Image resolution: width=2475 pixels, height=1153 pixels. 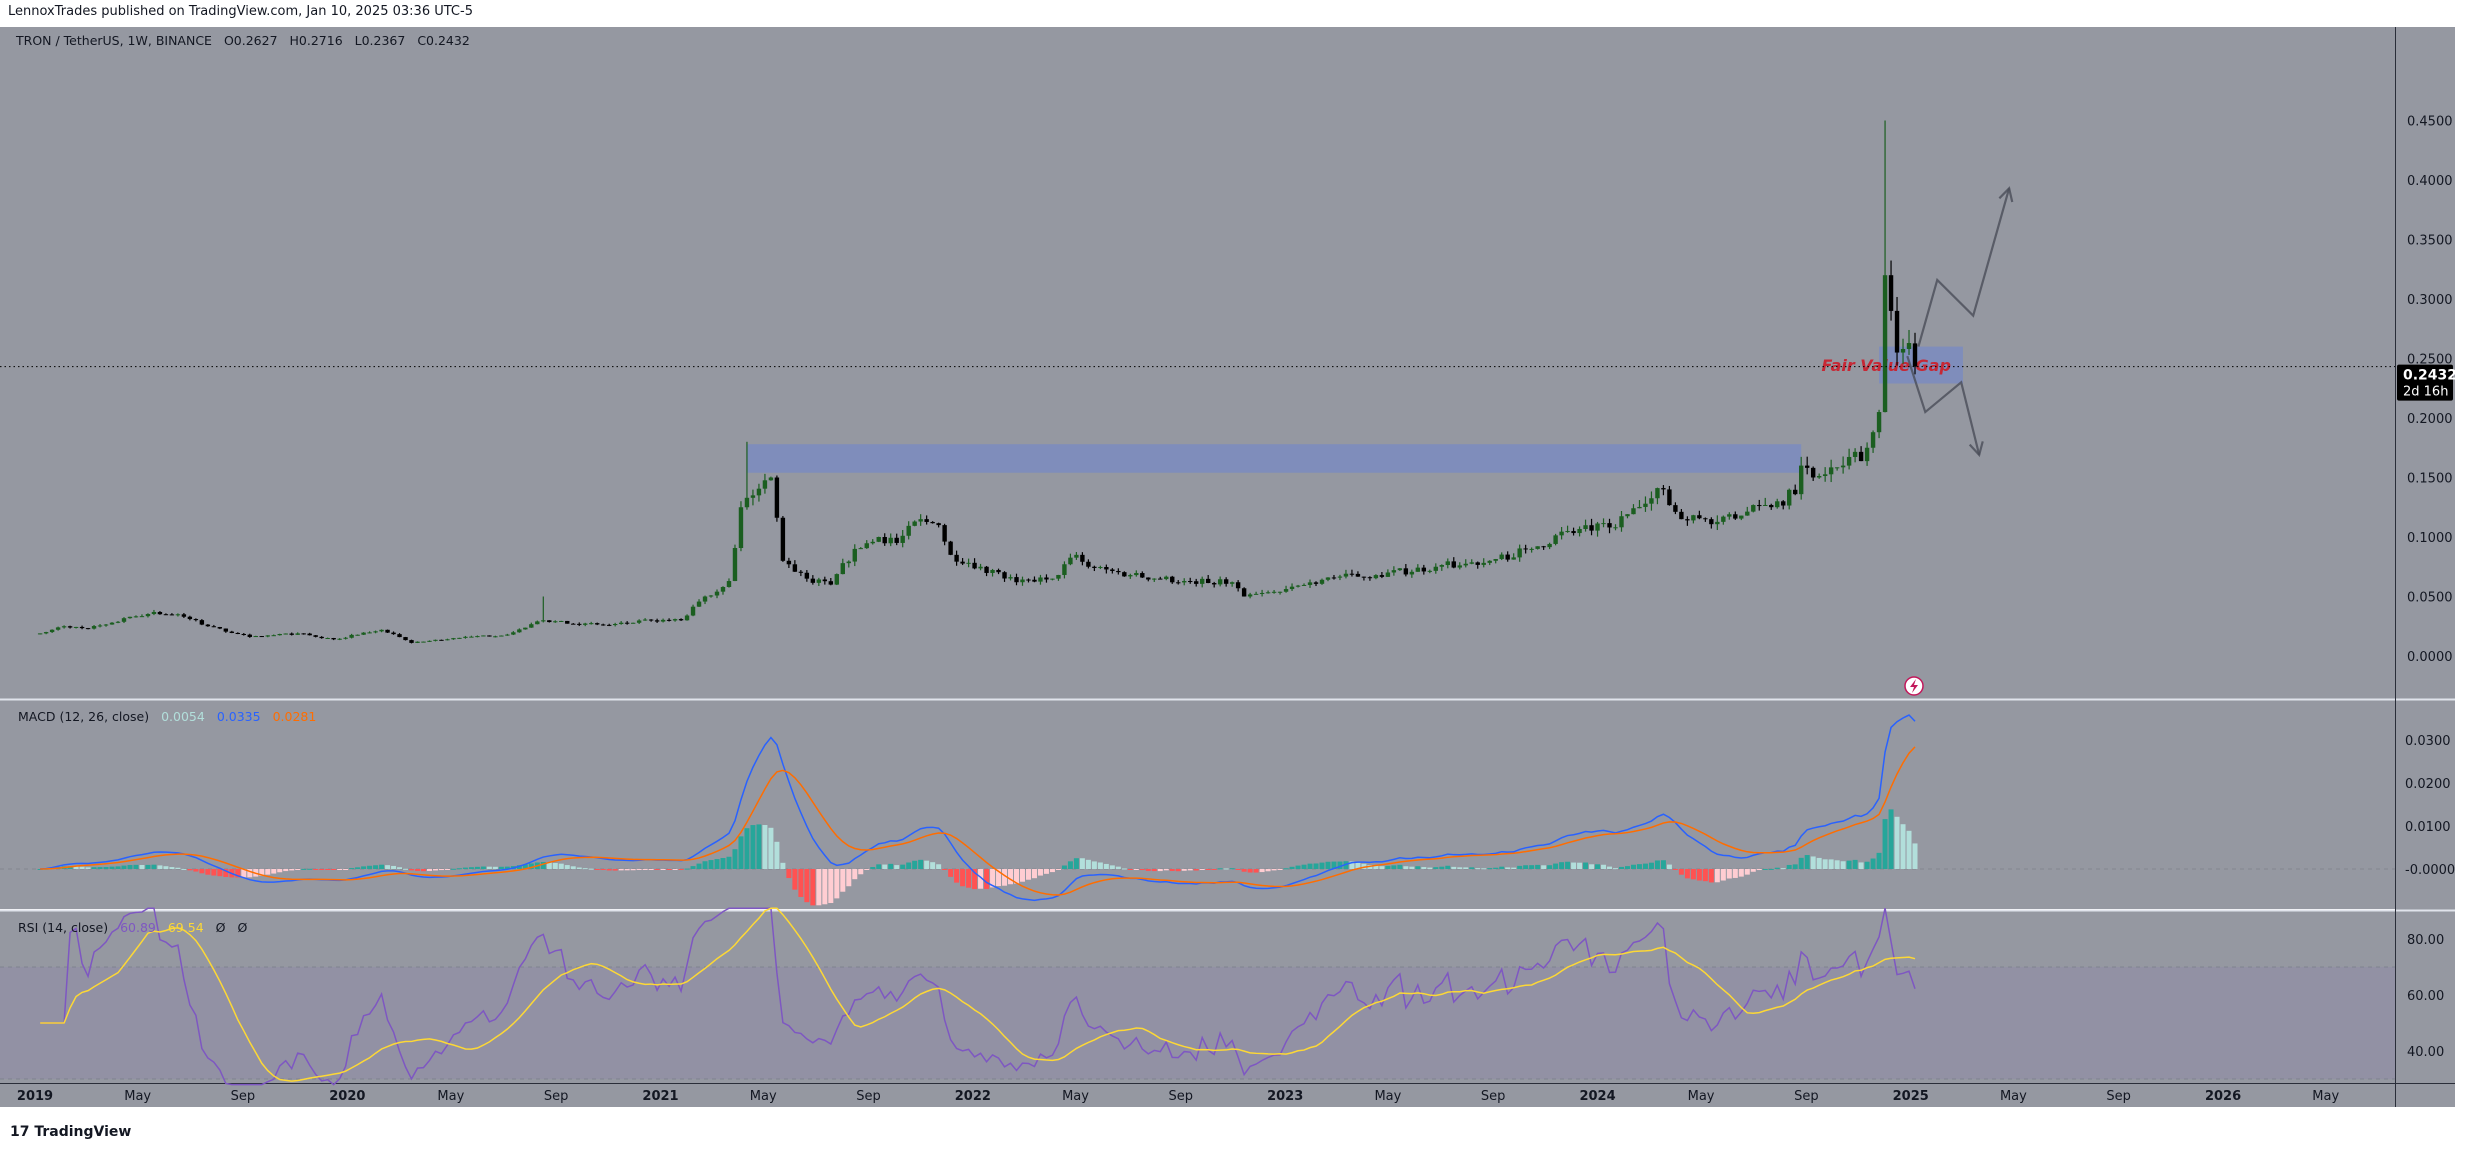 I want to click on symbol-name: TRON / TetherUS, 1W, BINANCE, so click(x=114, y=40).